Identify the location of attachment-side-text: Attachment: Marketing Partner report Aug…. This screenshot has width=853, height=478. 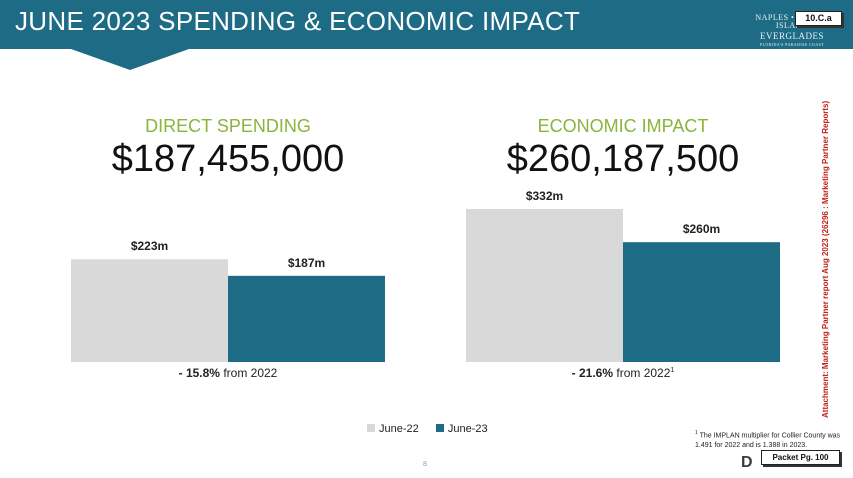
(825, 259).